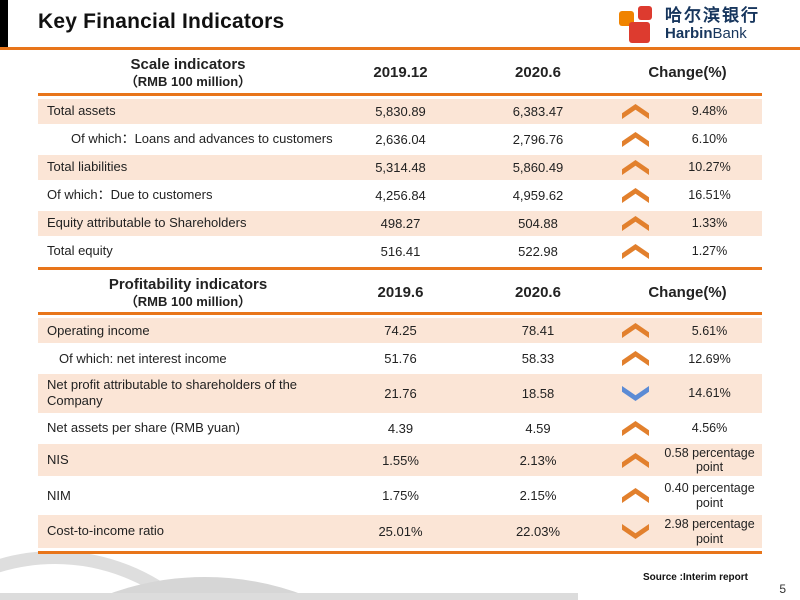 The width and height of the screenshot is (800, 600). Describe the element at coordinates (400, 48) in the screenshot. I see `title-underline` at that location.